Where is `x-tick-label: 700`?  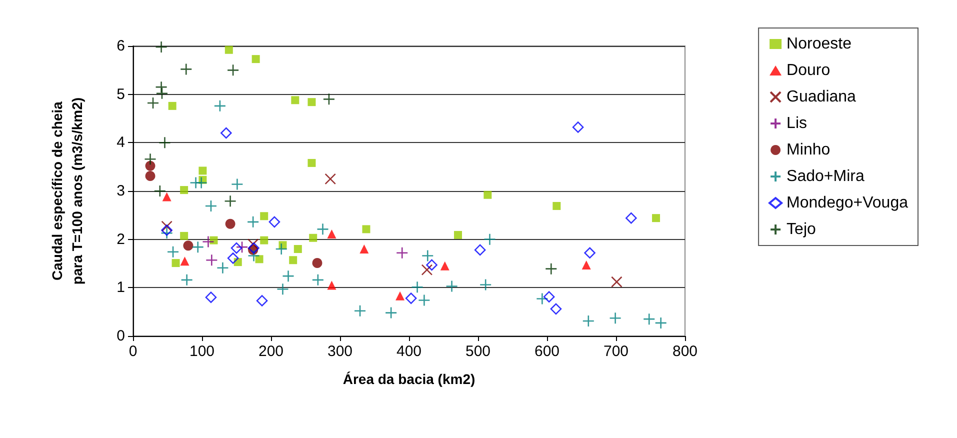
x-tick-label: 700 is located at coordinates (616, 351).